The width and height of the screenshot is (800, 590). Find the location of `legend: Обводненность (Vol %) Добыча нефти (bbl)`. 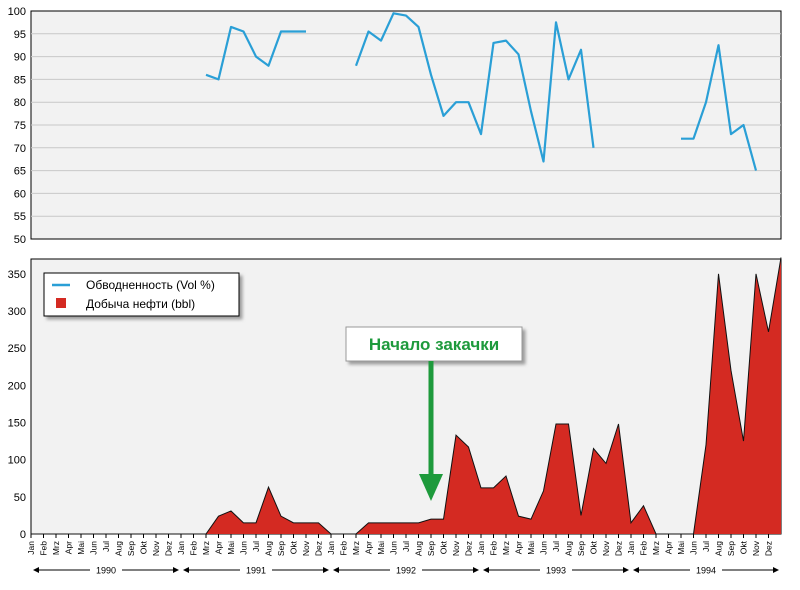

legend: Обводненность (Vol %) Добыча нефти (bbl) is located at coordinates (141, 294).